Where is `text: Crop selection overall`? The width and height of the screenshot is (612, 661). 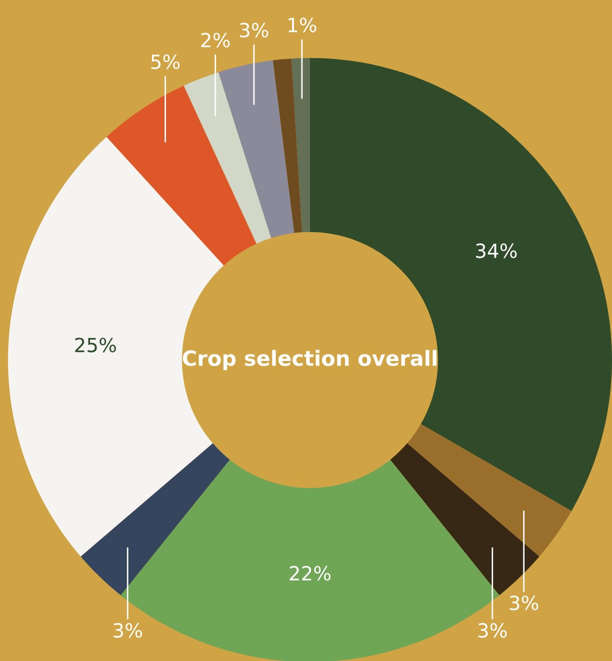
text: Crop selection overall is located at coordinates (309, 360).